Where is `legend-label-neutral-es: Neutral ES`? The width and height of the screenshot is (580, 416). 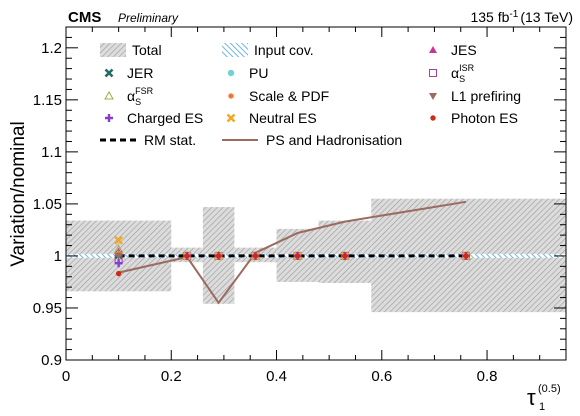 legend-label-neutral-es: Neutral ES is located at coordinates (283, 118).